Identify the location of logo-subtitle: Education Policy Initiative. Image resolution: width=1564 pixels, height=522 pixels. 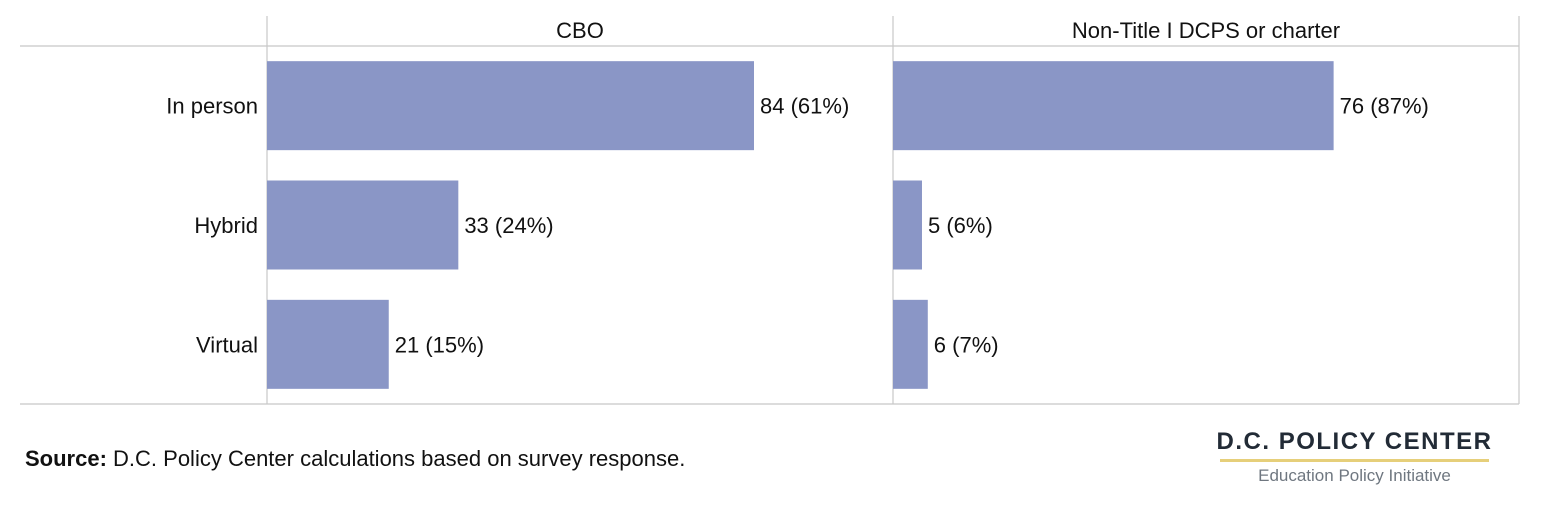
(1354, 475).